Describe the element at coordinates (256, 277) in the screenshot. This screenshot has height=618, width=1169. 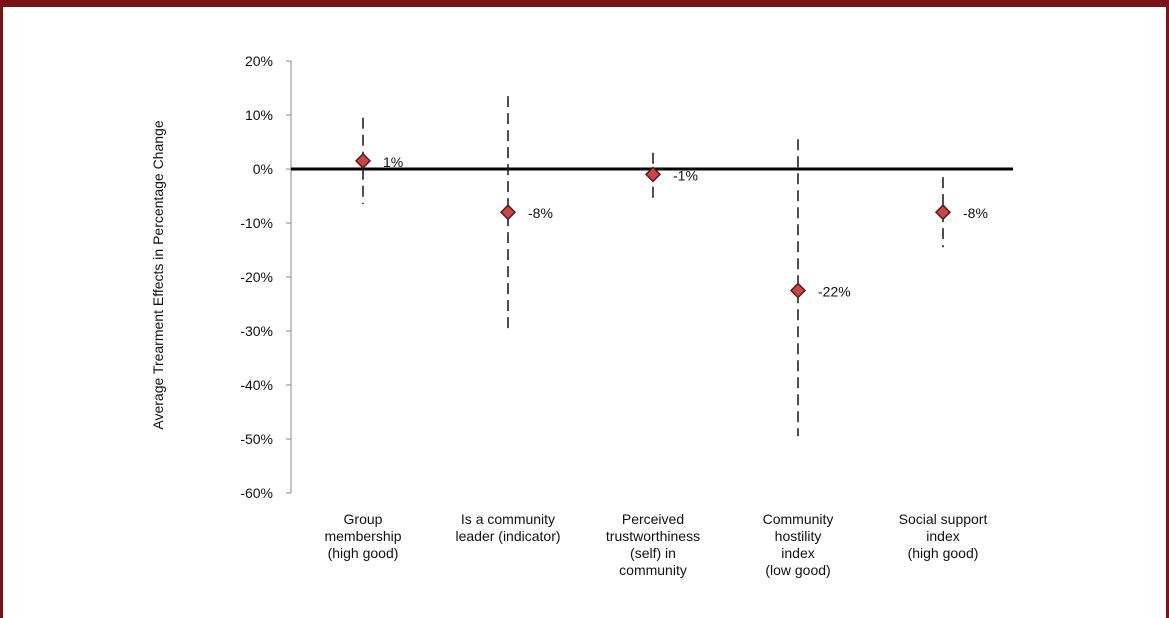
I see `y-tick-label: -20%` at that location.